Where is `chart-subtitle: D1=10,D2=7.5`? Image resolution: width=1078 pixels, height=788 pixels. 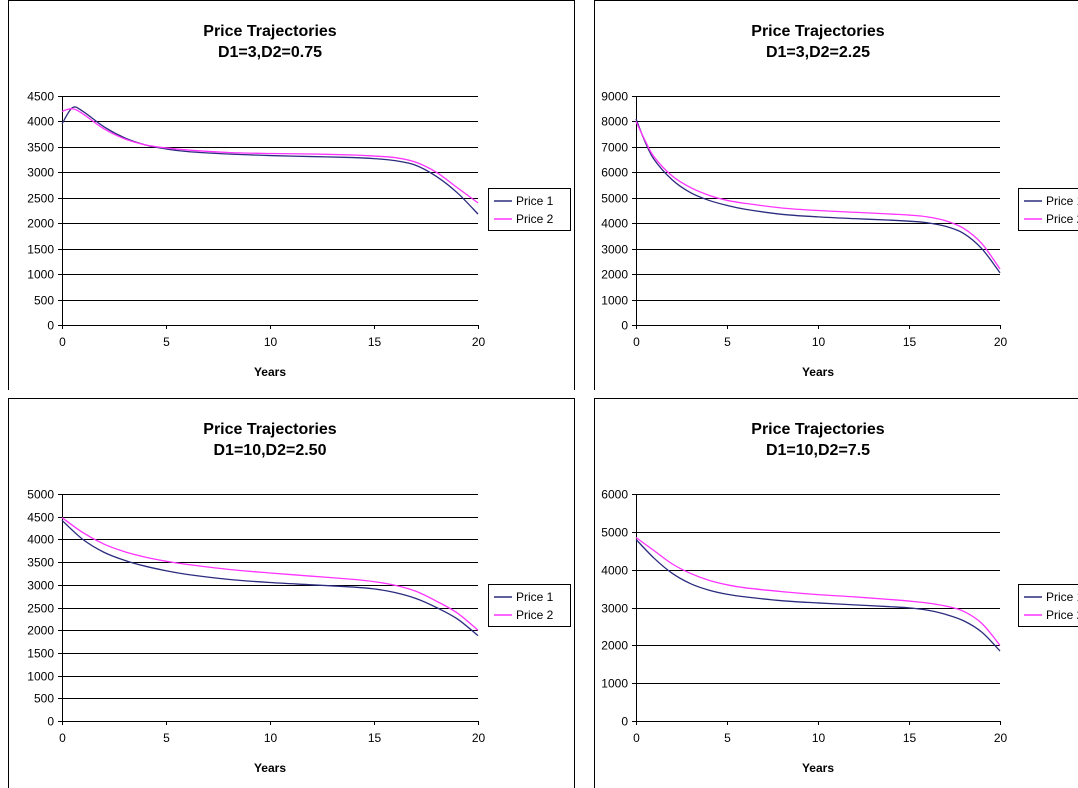 chart-subtitle: D1=10,D2=7.5 is located at coordinates (818, 450).